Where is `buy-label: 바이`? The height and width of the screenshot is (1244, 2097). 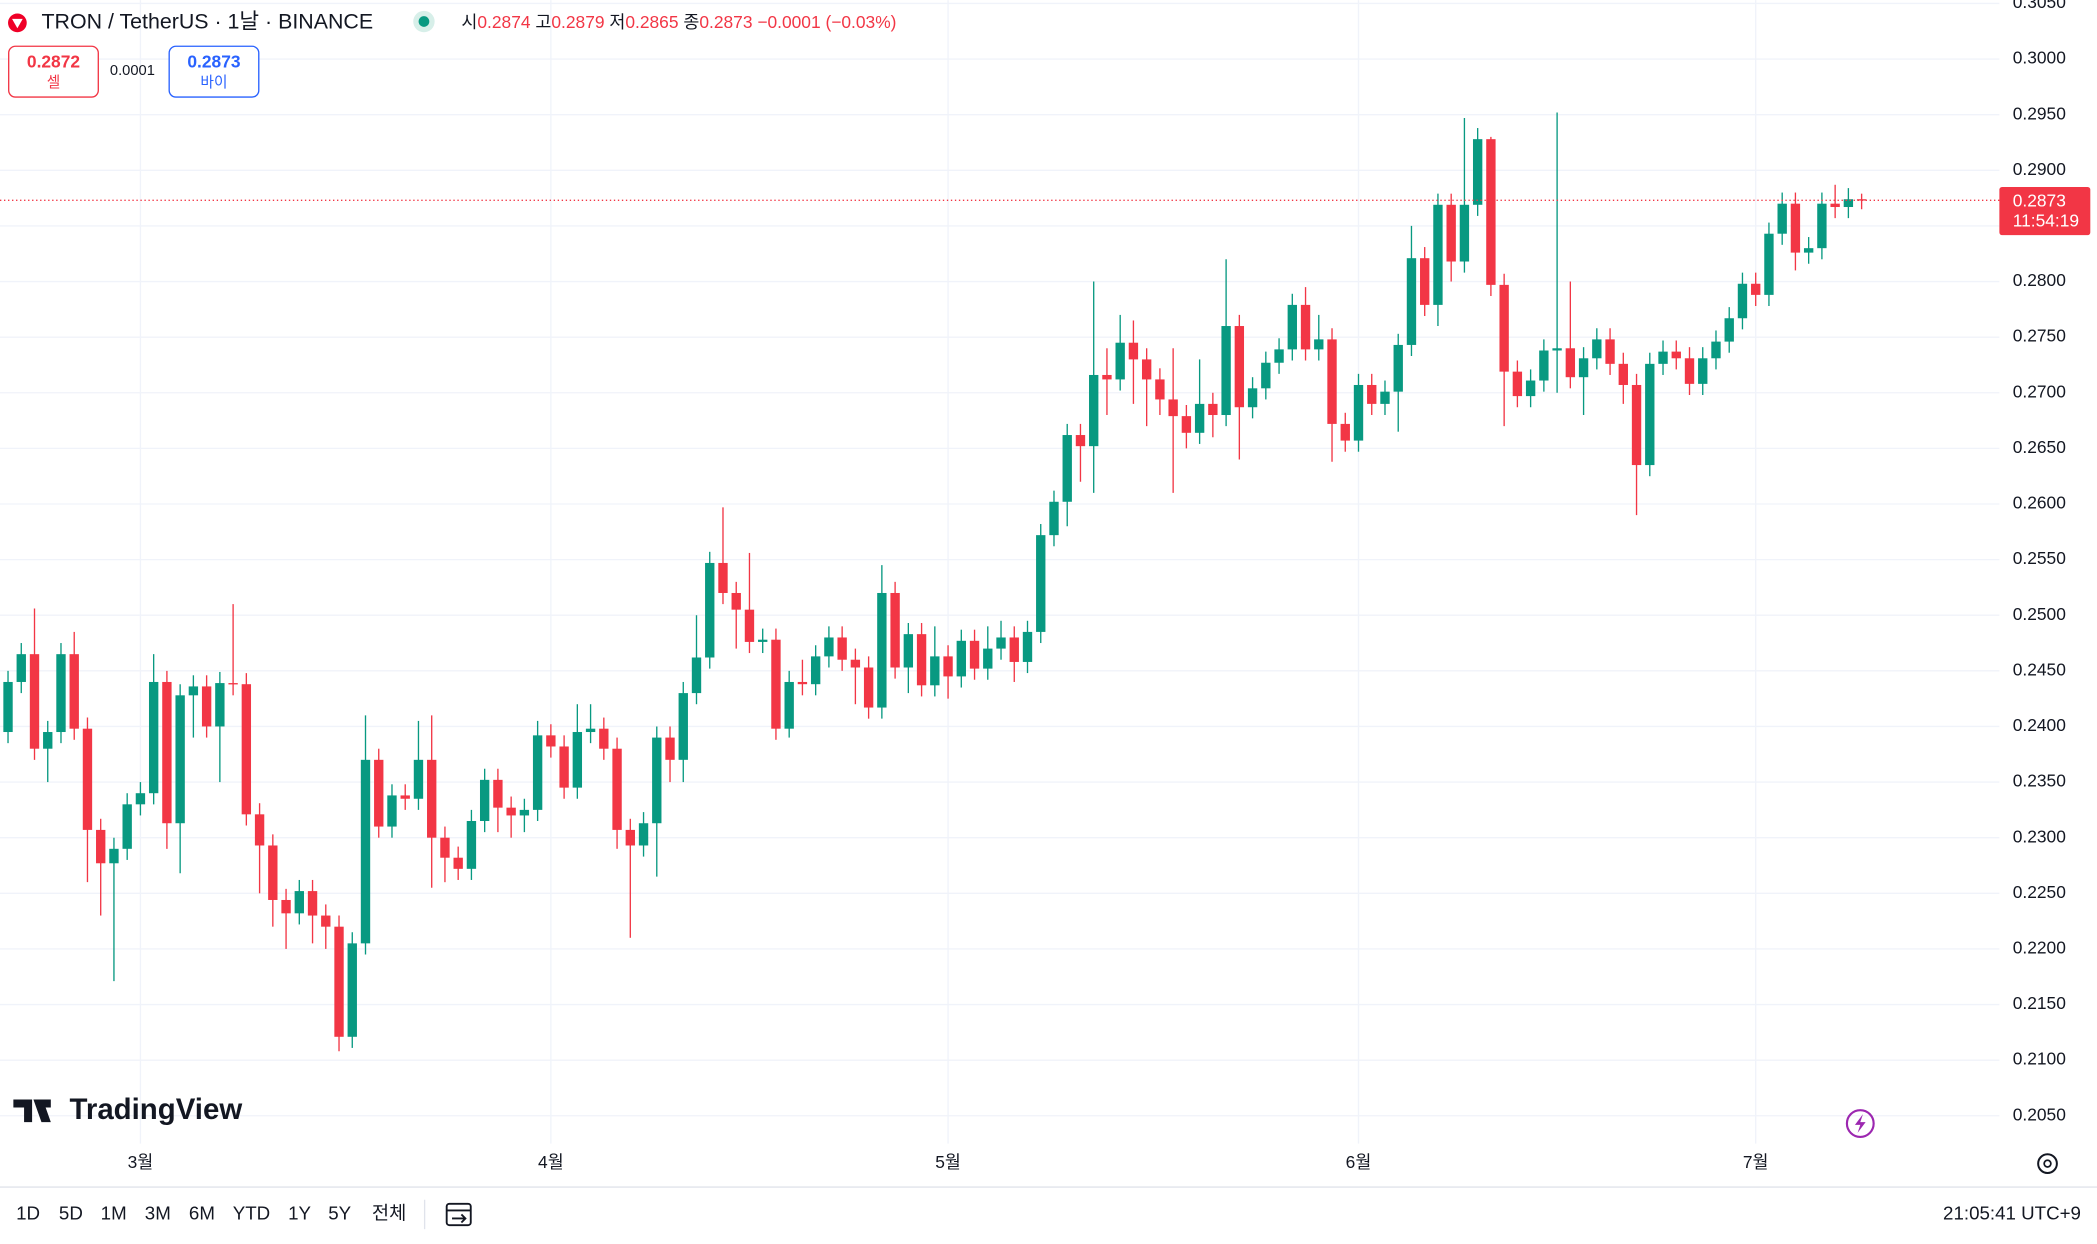
buy-label: 바이 is located at coordinates (213, 82).